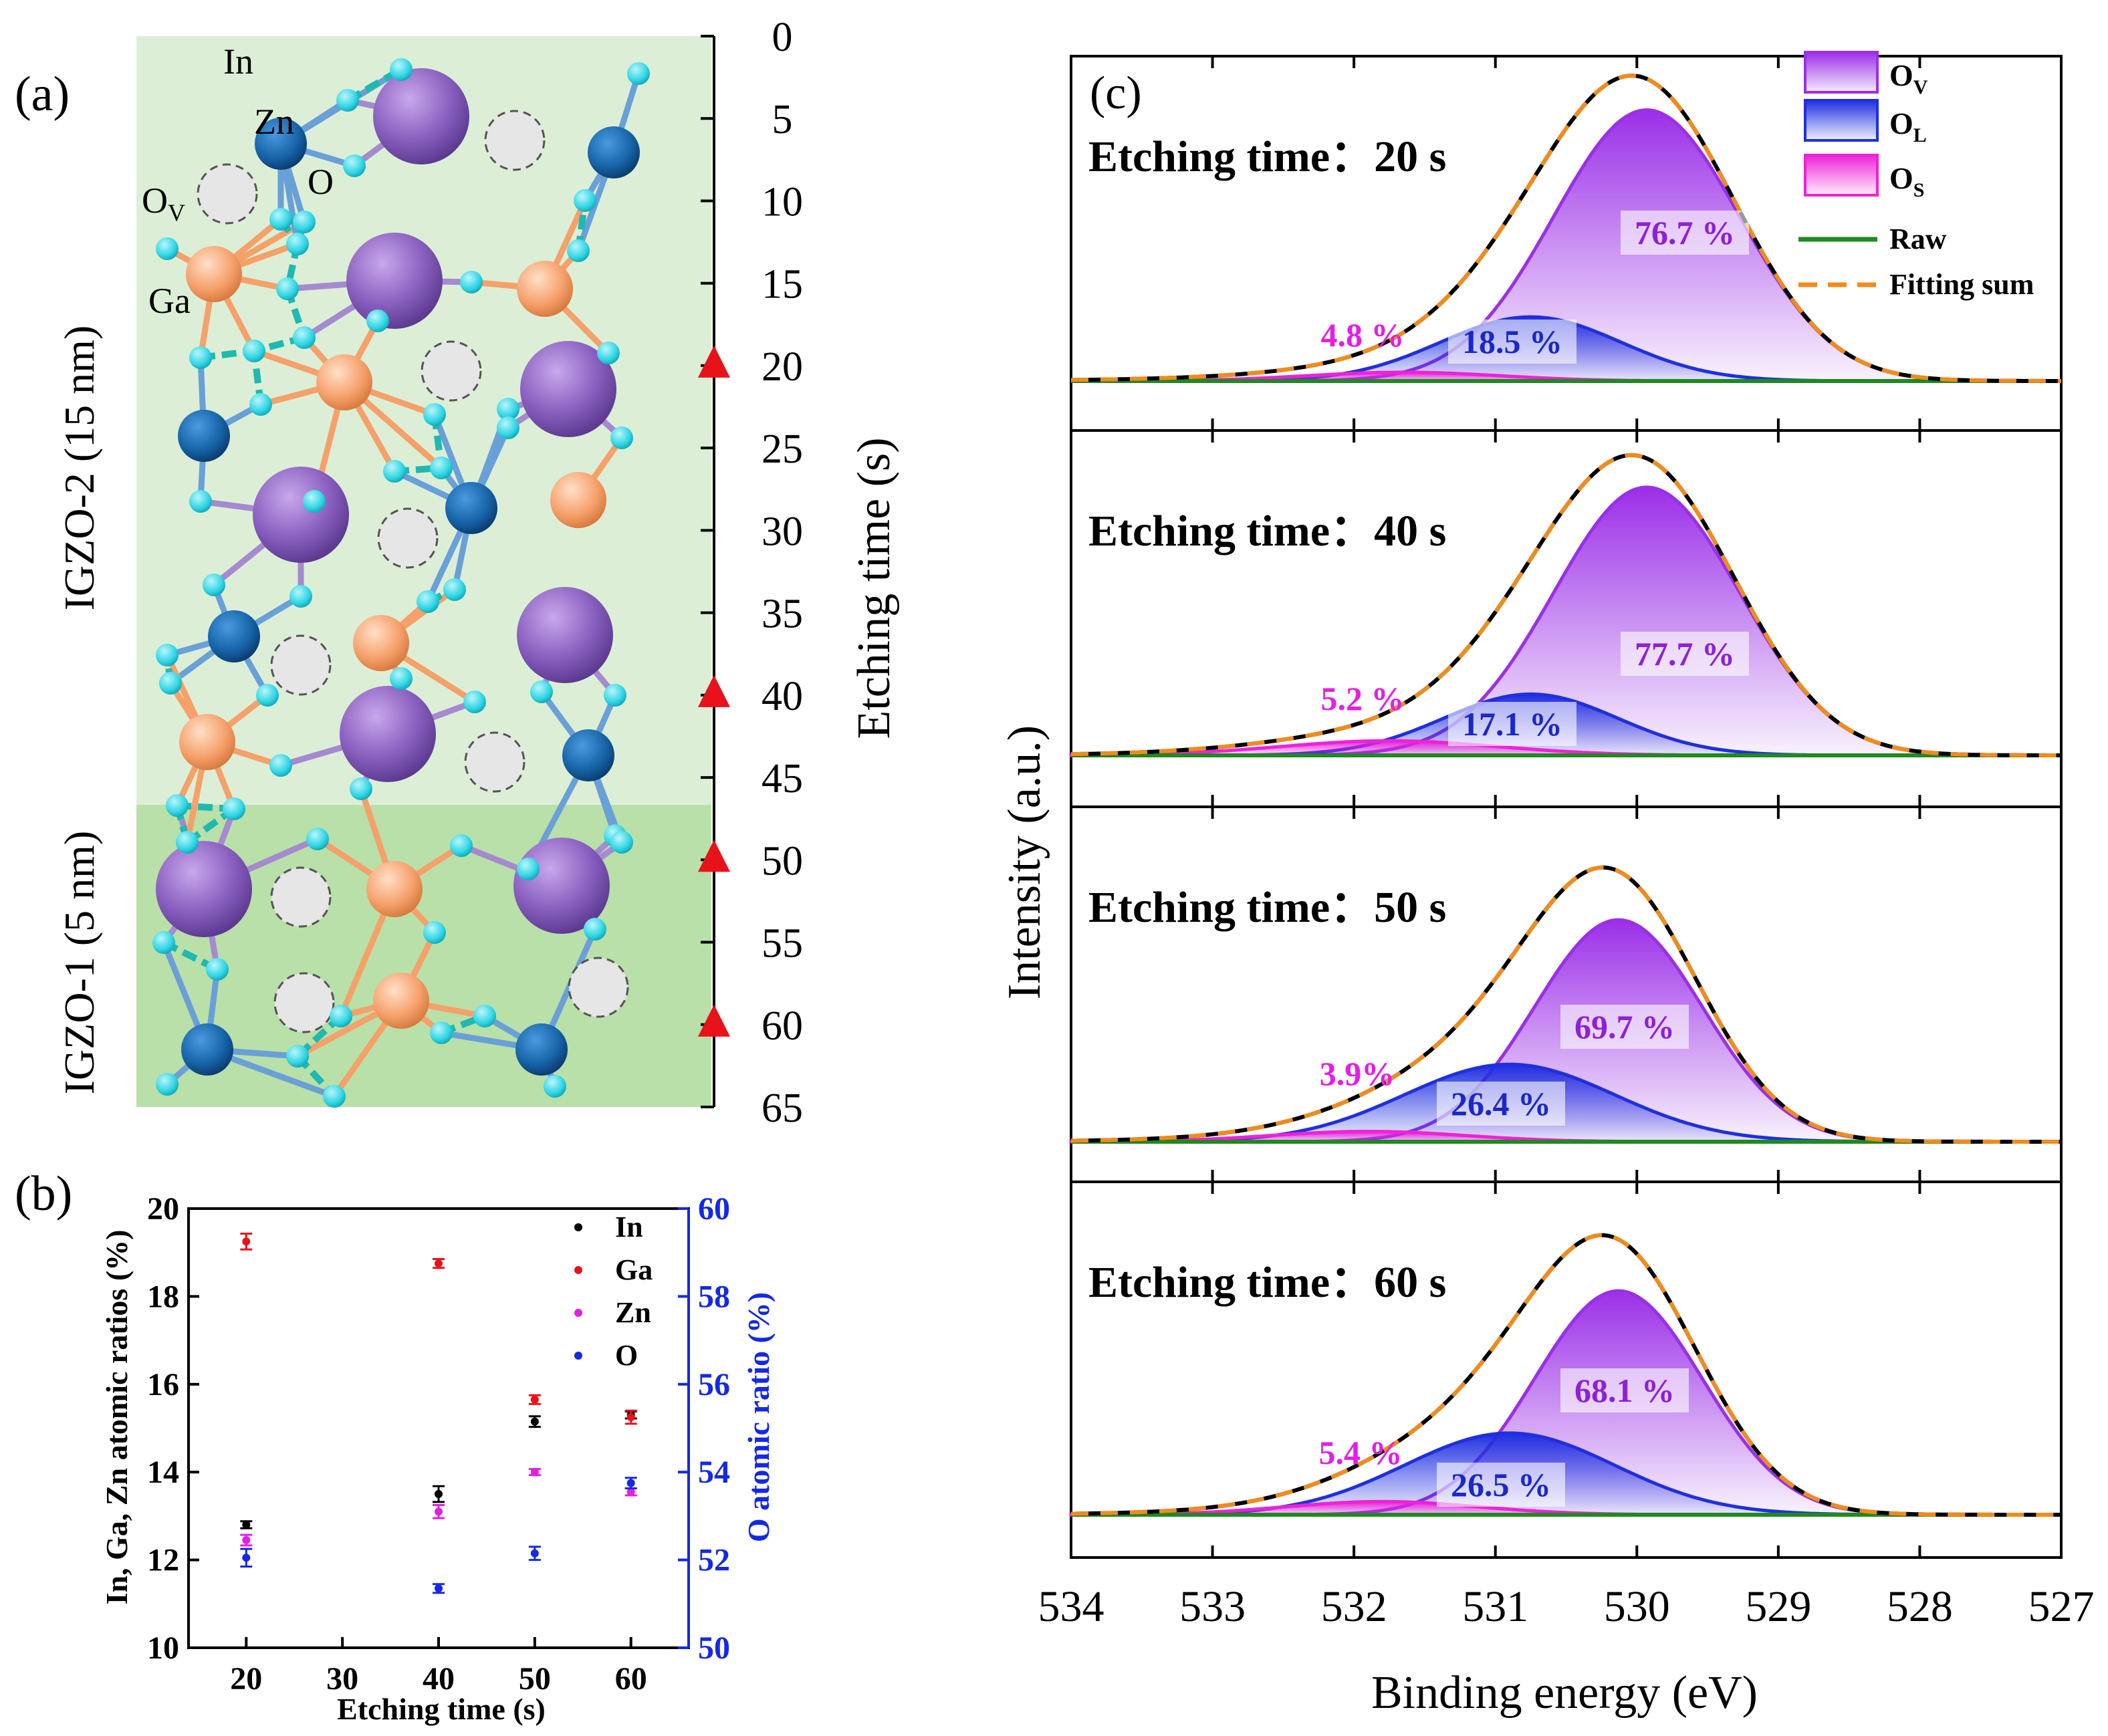 This screenshot has height=1736, width=2108. I want to click on y-tick-label: 16, so click(163, 1384).